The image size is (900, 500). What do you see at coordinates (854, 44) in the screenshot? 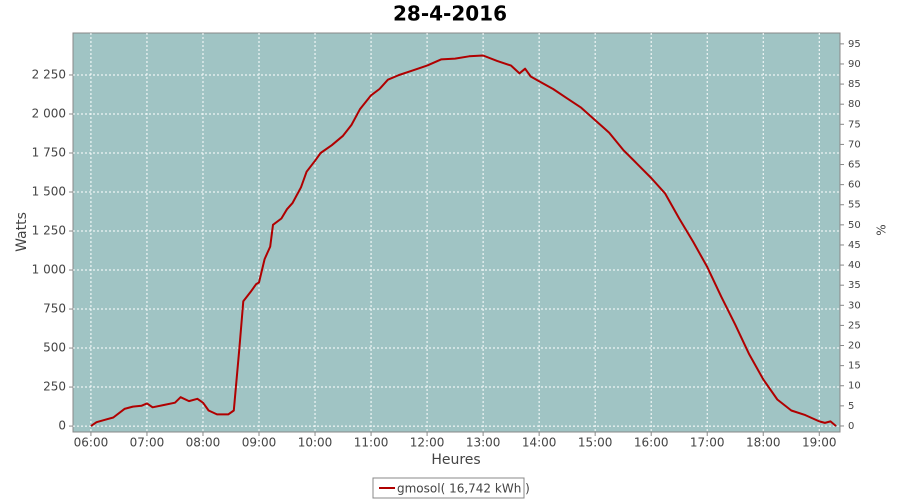
I see `y2-tick-label: 95` at bounding box center [854, 44].